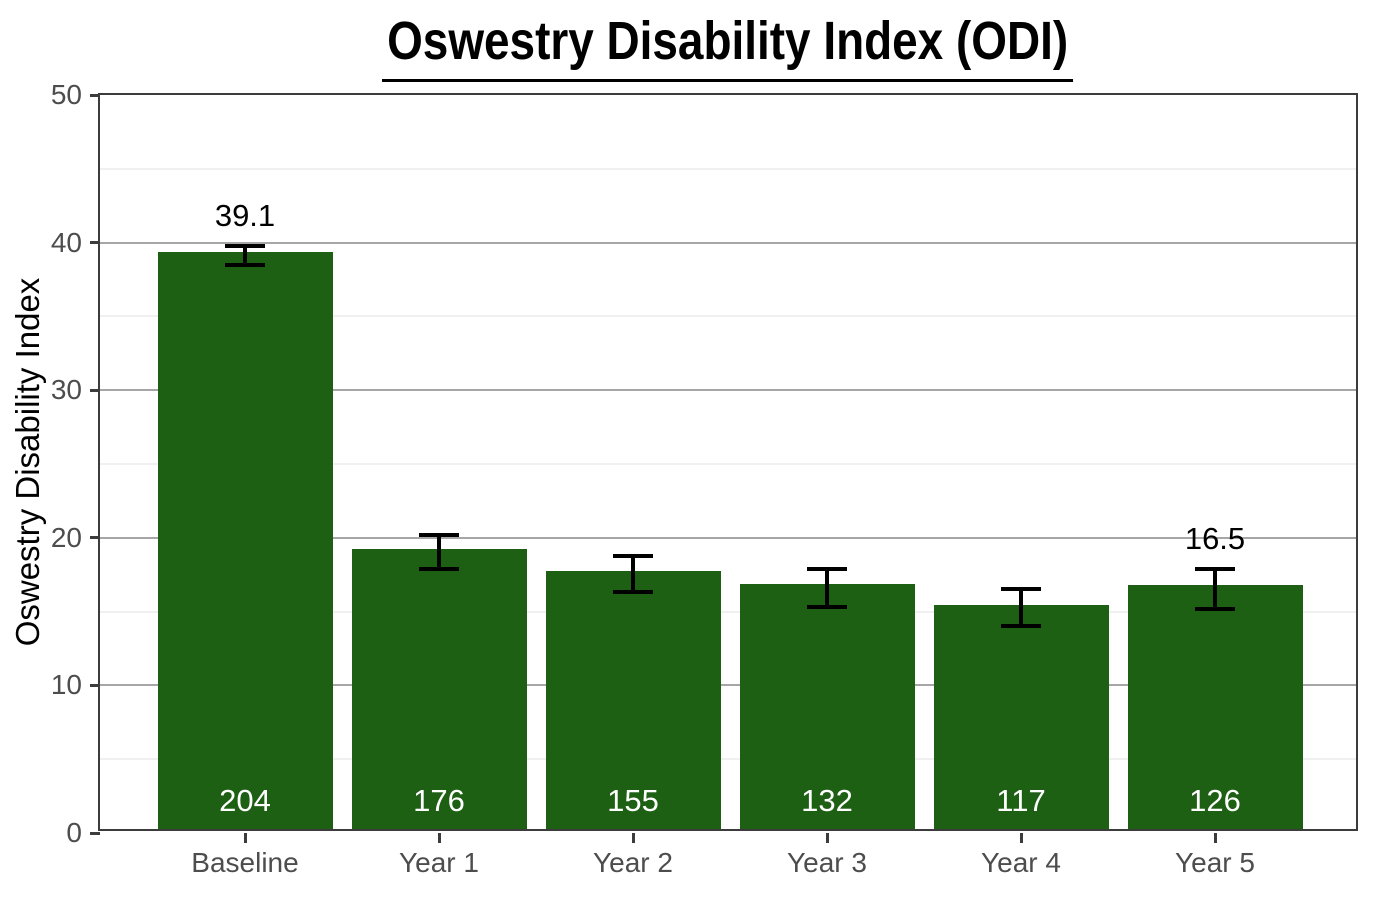 The height and width of the screenshot is (923, 1374). I want to click on y-tick-label: 10, so click(66, 685).